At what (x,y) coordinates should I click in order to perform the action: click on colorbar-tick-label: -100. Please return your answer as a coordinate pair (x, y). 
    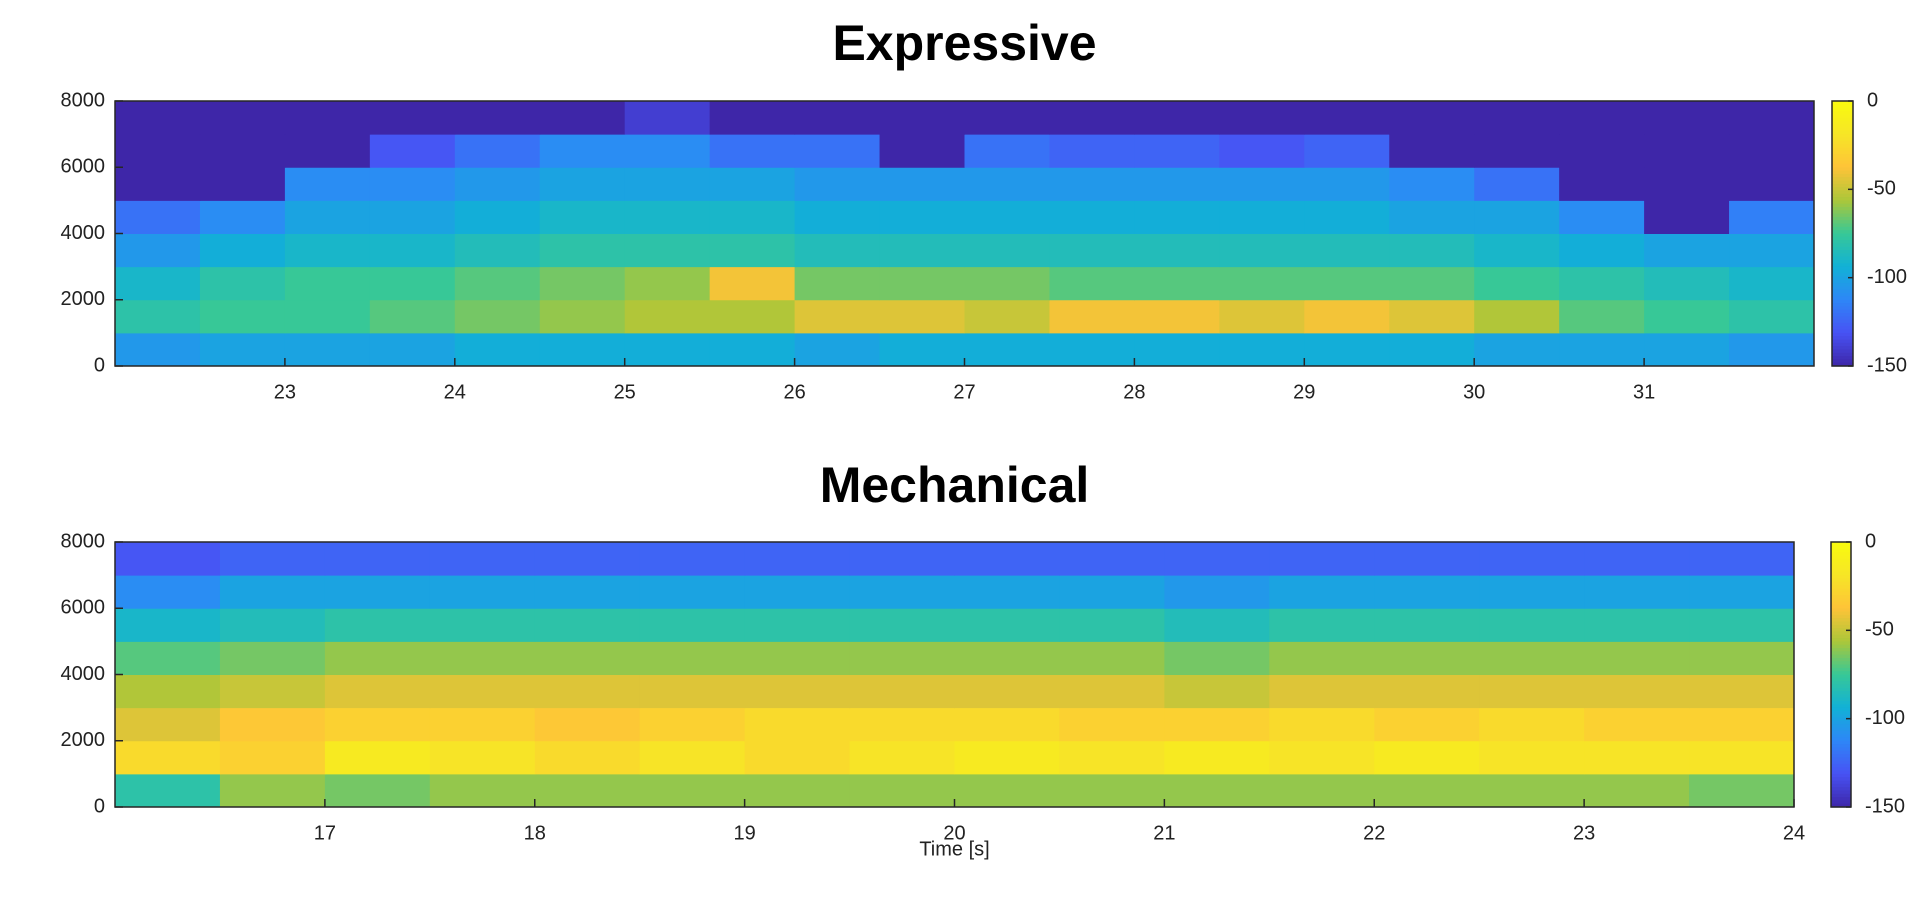
    Looking at the image, I should click on (1887, 277).